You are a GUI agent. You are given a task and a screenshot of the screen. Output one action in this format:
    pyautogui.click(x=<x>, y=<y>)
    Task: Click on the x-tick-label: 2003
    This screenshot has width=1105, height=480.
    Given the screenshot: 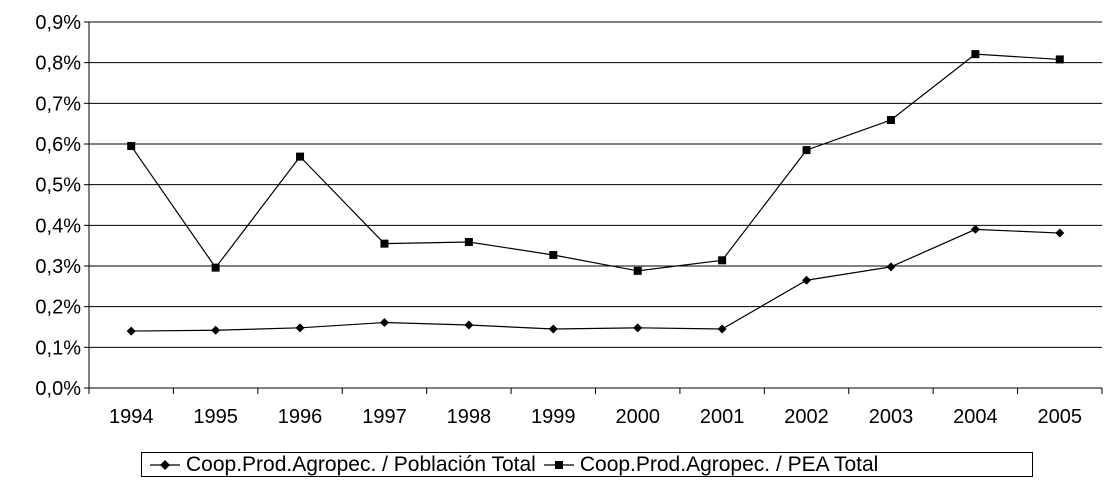 What is the action you would take?
    pyautogui.click(x=891, y=417)
    